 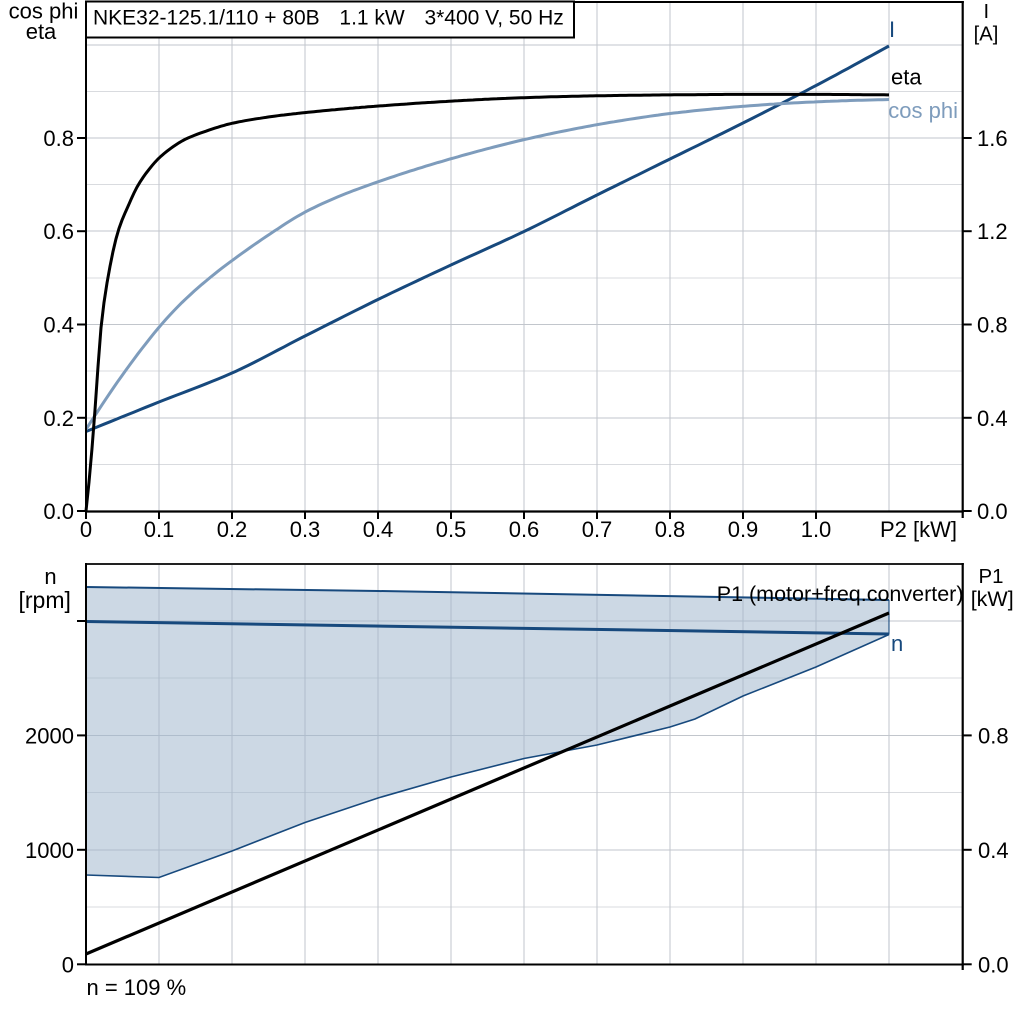 What do you see at coordinates (49, 735) in the screenshot?
I see `svg-text: 2000` at bounding box center [49, 735].